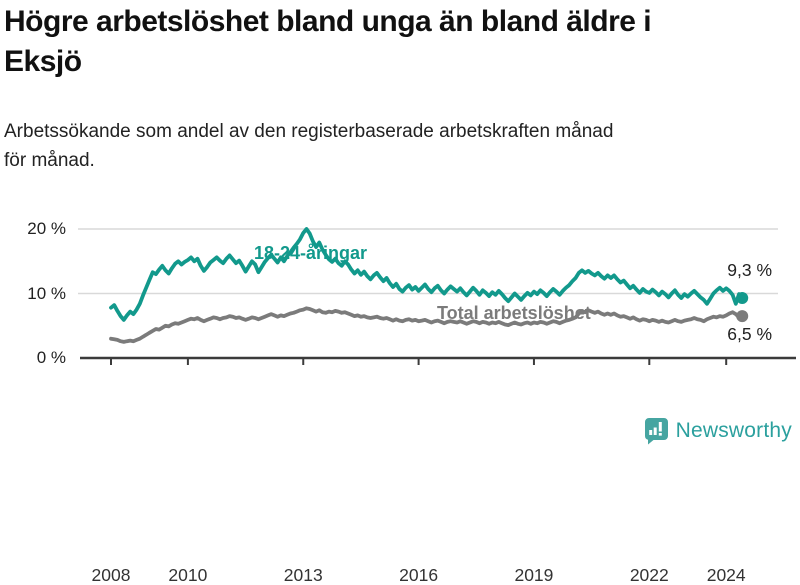 This screenshot has height=585, width=800. Describe the element at coordinates (427, 325) in the screenshot. I see `line-total` at that location.